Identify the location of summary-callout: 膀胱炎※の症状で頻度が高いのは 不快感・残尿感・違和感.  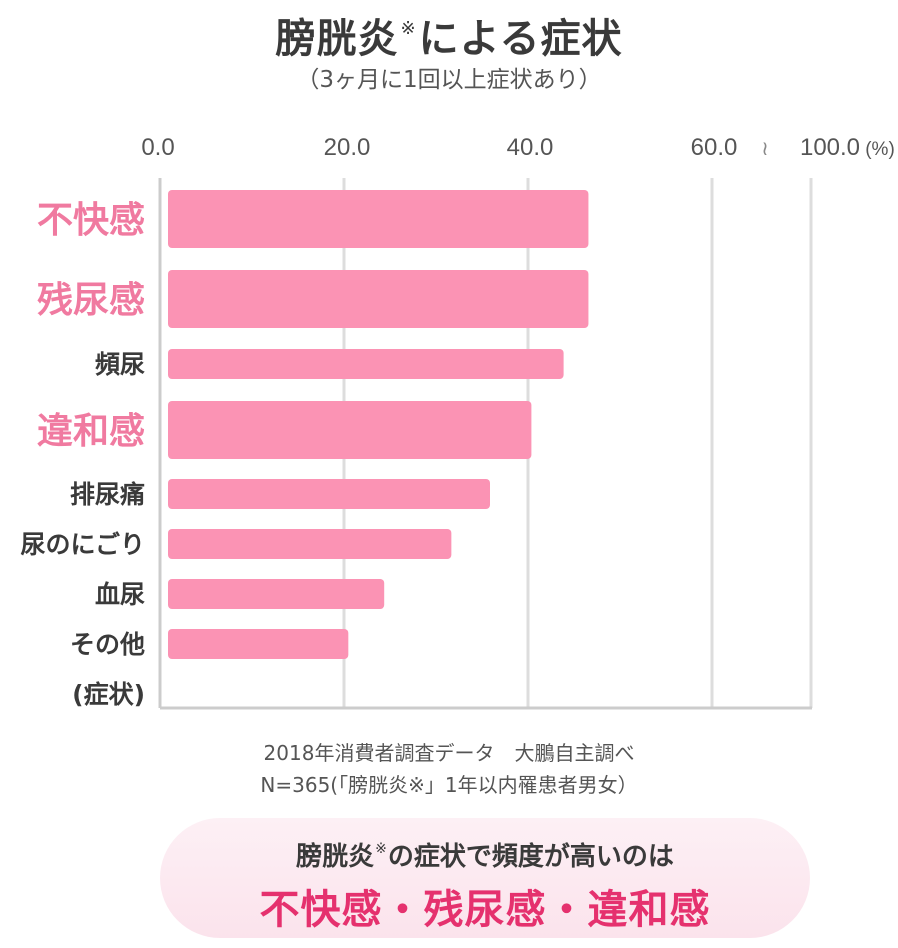
(485, 878).